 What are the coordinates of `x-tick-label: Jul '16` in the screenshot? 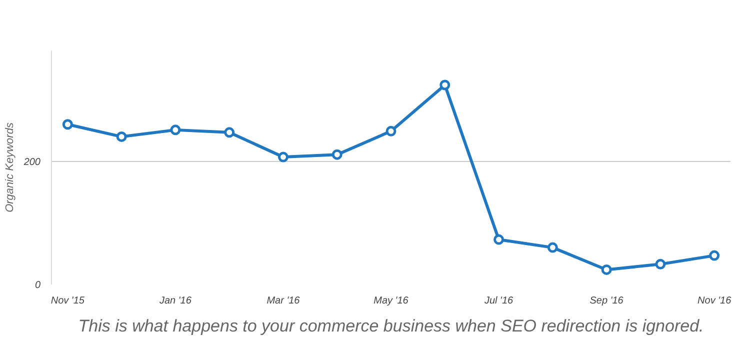 It's located at (498, 301).